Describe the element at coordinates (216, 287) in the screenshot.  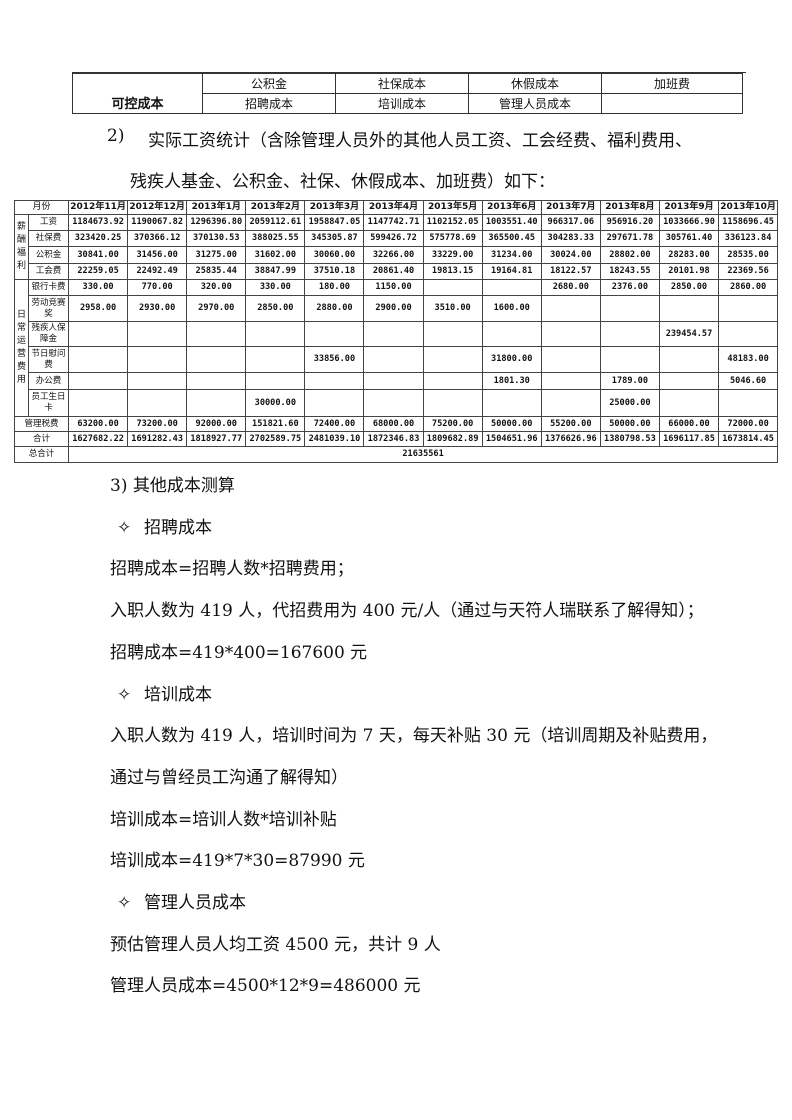
I see `value-cell: 320.00` at that location.